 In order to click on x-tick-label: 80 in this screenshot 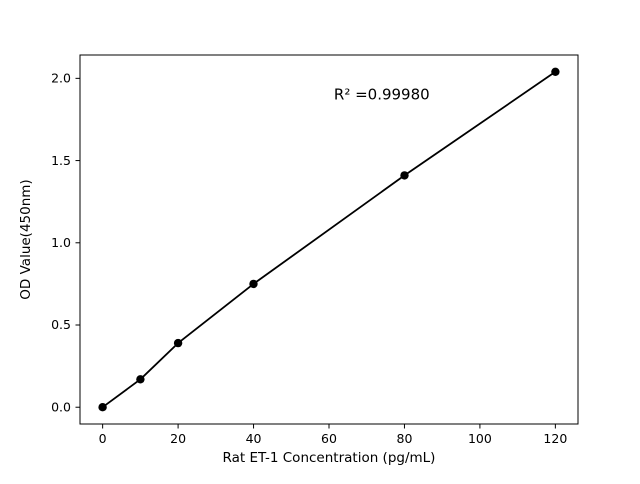, I will do `click(405, 438)`.